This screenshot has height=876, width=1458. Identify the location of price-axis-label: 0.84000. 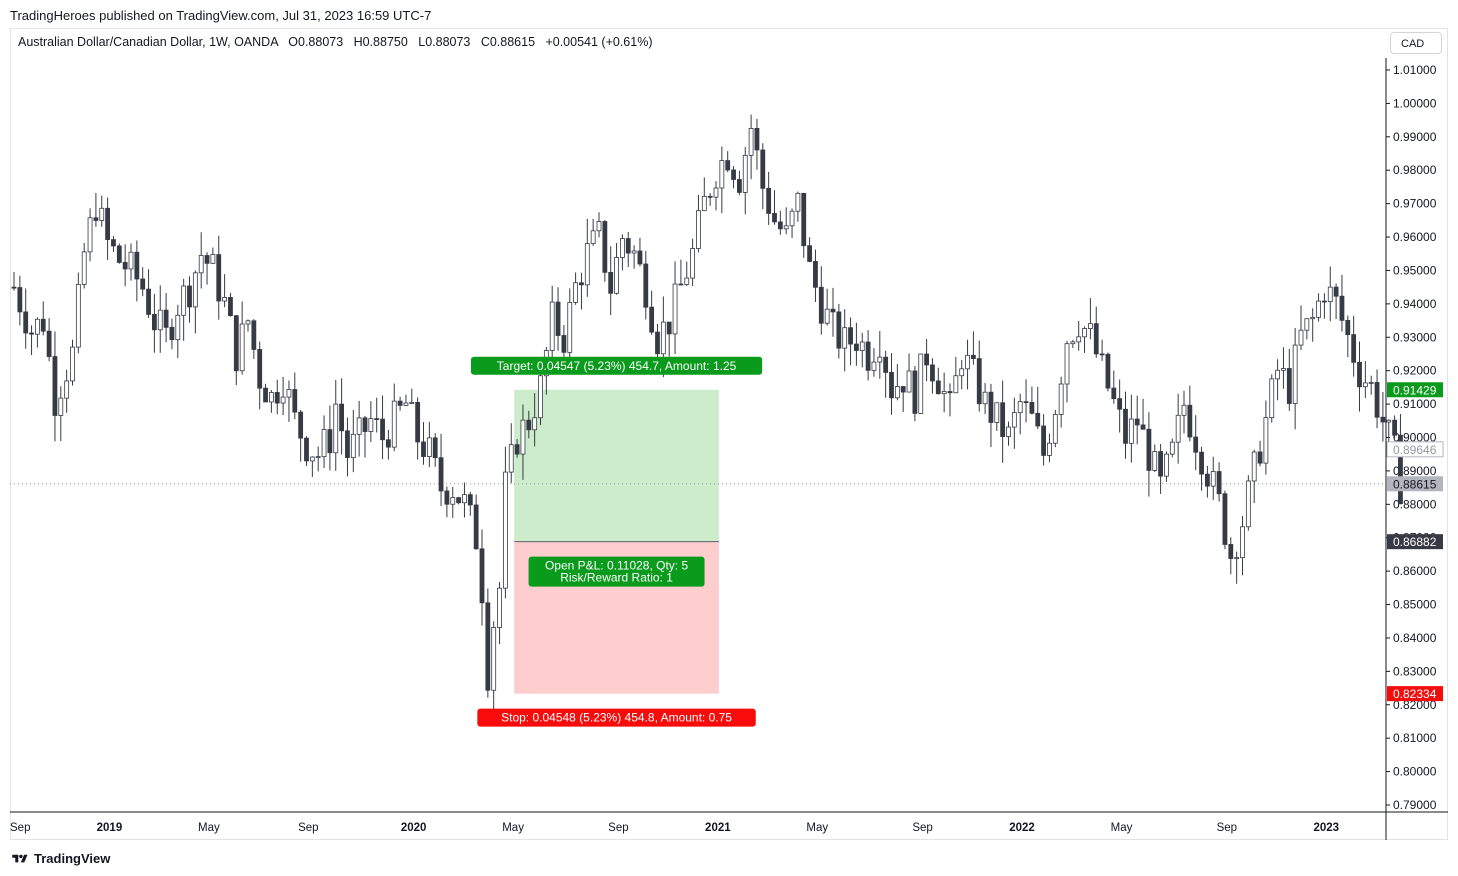
(1415, 638).